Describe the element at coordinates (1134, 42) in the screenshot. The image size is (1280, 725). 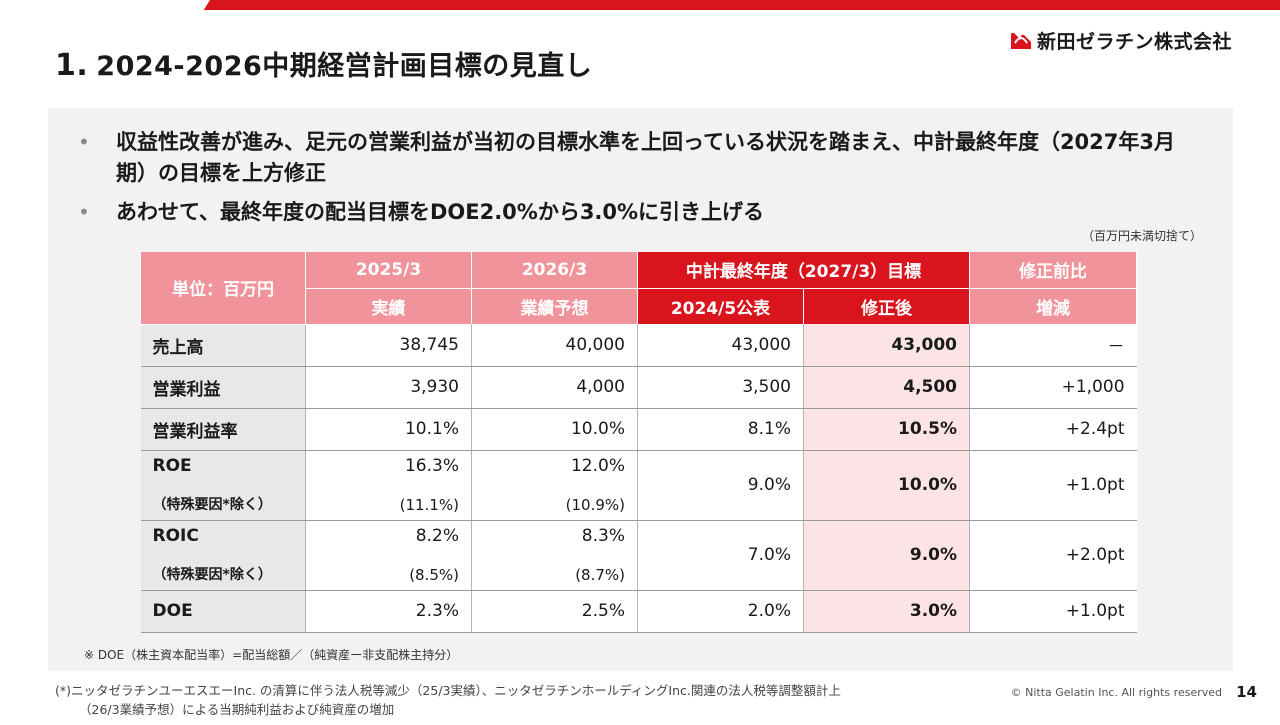
I see `logo-text: 新田ゼラチン株式会社` at that location.